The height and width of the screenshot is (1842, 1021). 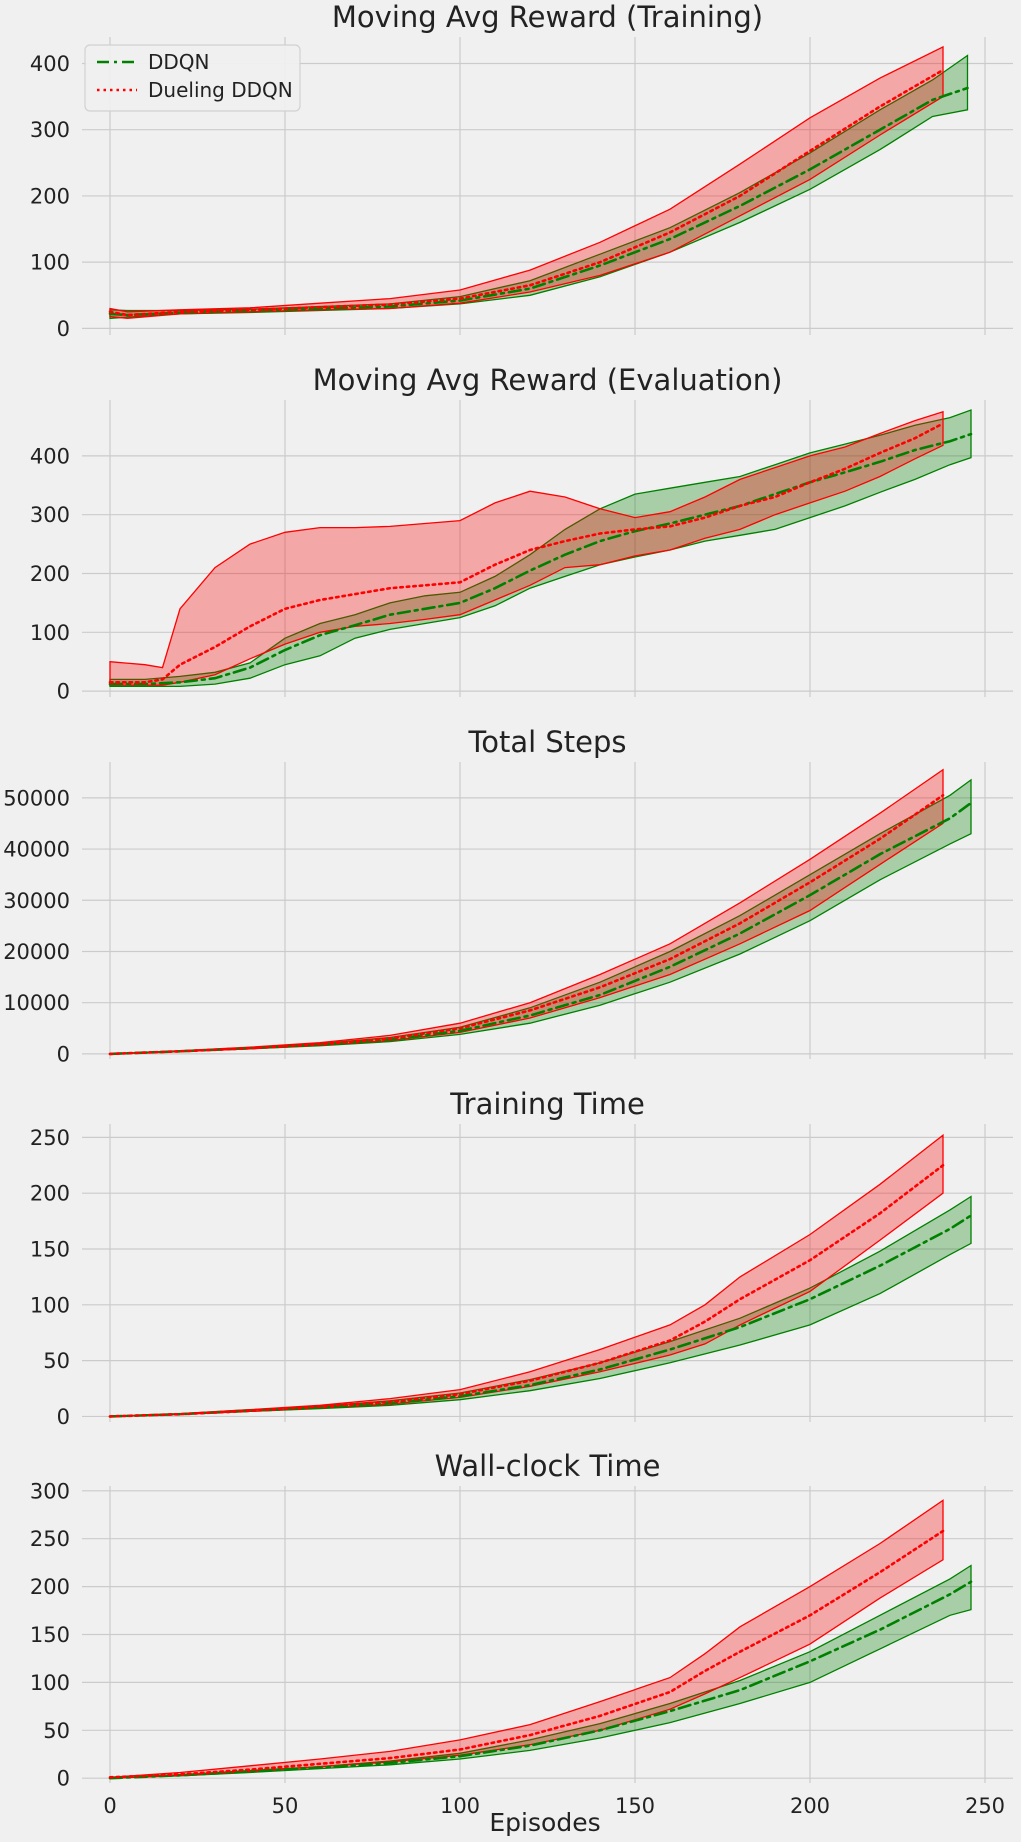 I want to click on x-axis-label: Episodes, so click(x=544, y=1822).